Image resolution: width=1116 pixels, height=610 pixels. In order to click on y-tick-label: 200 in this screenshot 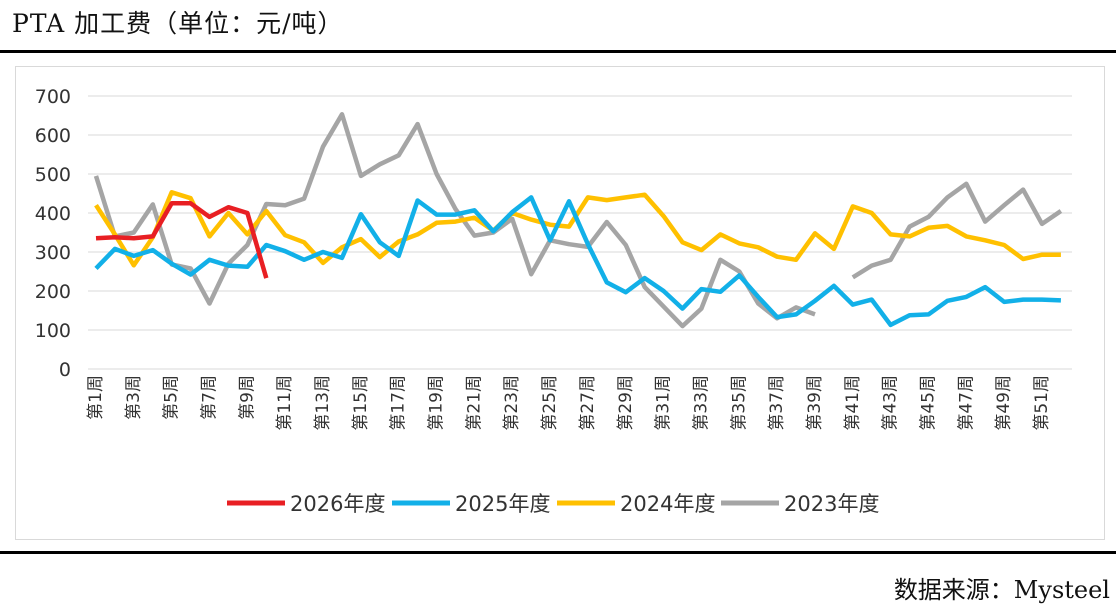, I will do `click(53, 292)`.